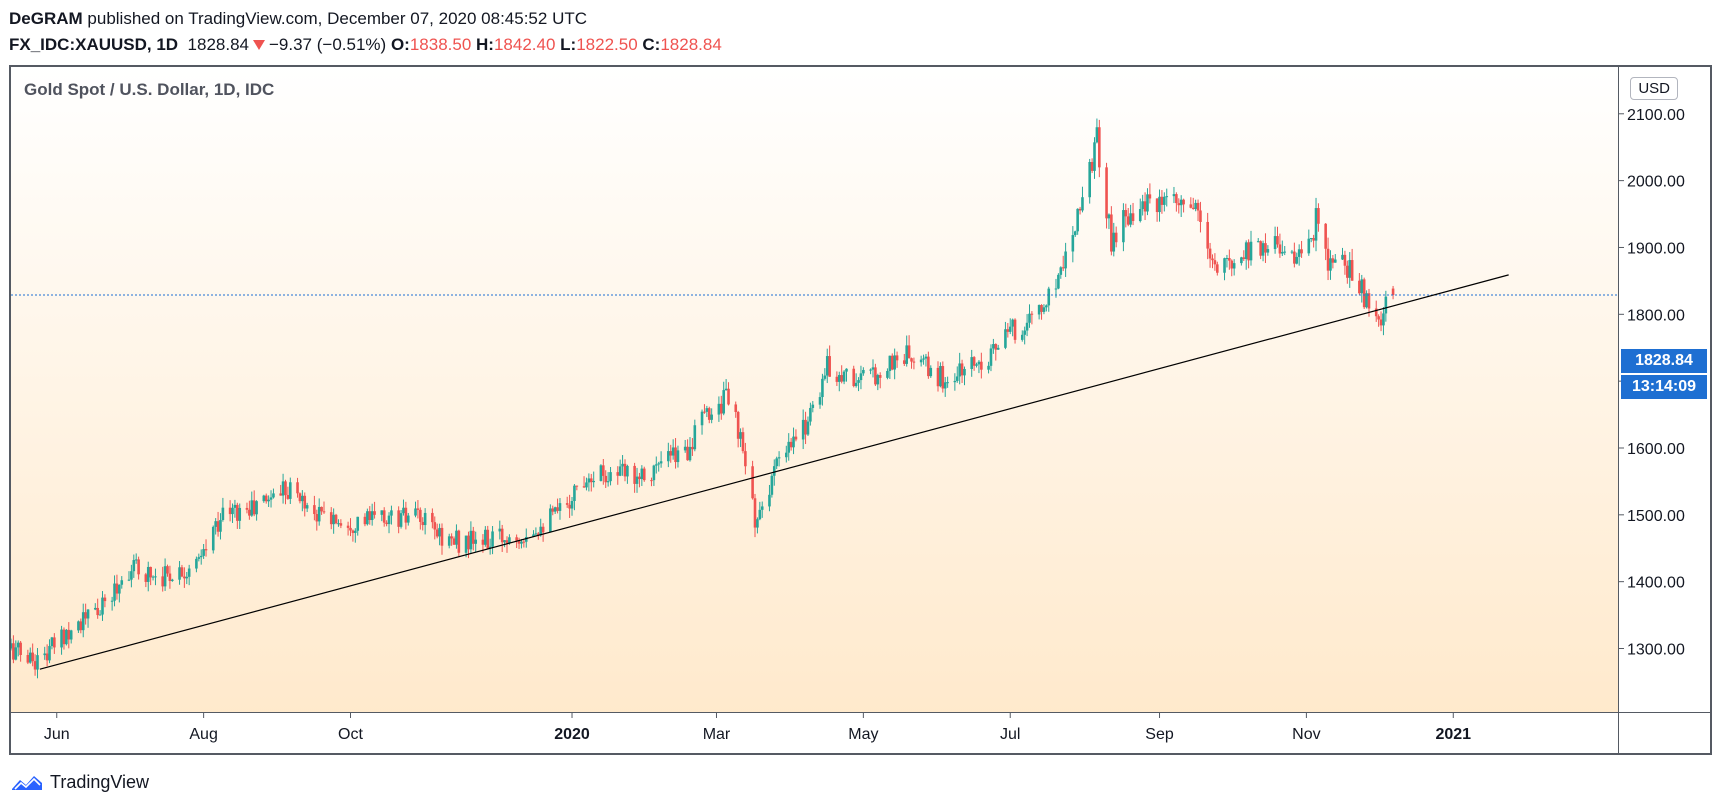  Describe the element at coordinates (1453, 734) in the screenshot. I see `x-tick-label: 2021` at that location.